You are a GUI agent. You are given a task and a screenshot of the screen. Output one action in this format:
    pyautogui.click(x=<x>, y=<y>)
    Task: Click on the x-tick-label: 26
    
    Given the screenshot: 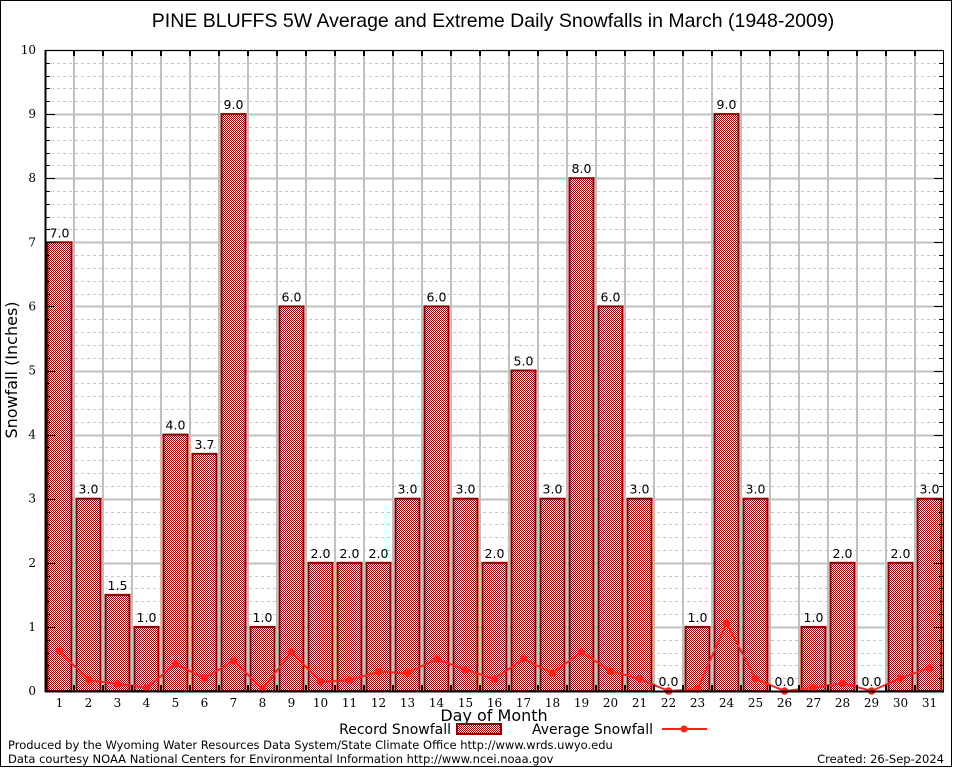 What is the action you would take?
    pyautogui.click(x=784, y=703)
    